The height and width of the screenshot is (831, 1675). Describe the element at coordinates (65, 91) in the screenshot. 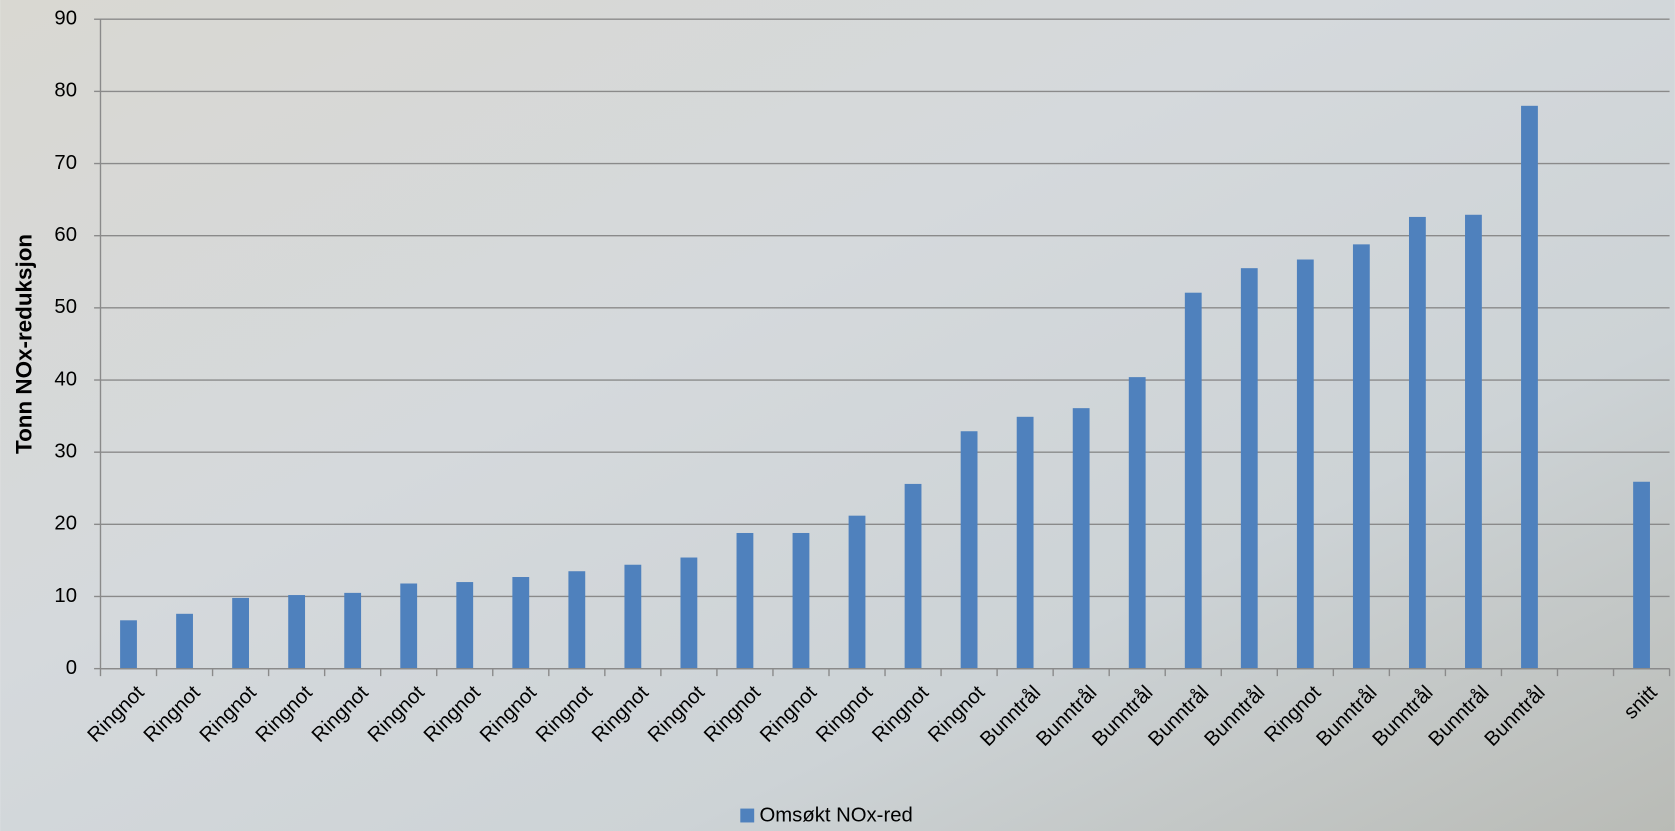

I see `y-tick-label: 80` at that location.